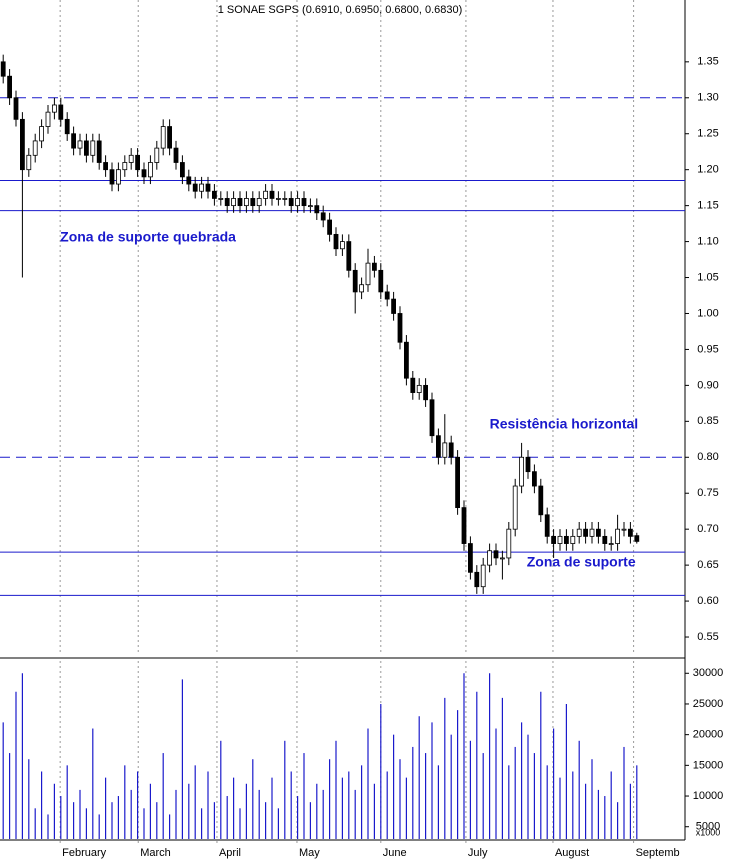 The image size is (733, 860). What do you see at coordinates (708, 735) in the screenshot?
I see `y-tick-label: 20000` at bounding box center [708, 735].